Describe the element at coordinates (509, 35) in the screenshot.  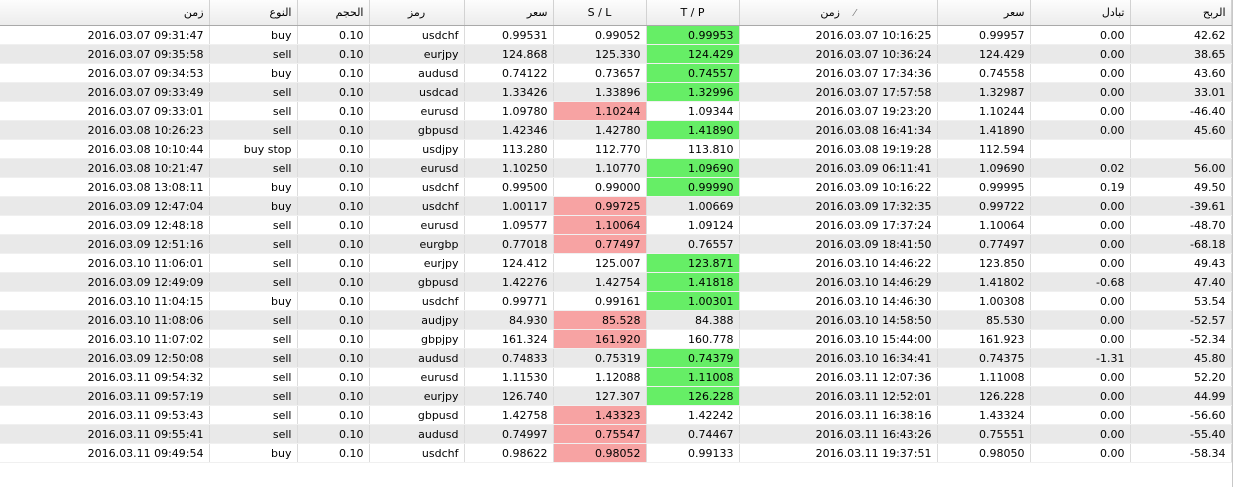
I see `cell-open-price: 0.99531` at that location.